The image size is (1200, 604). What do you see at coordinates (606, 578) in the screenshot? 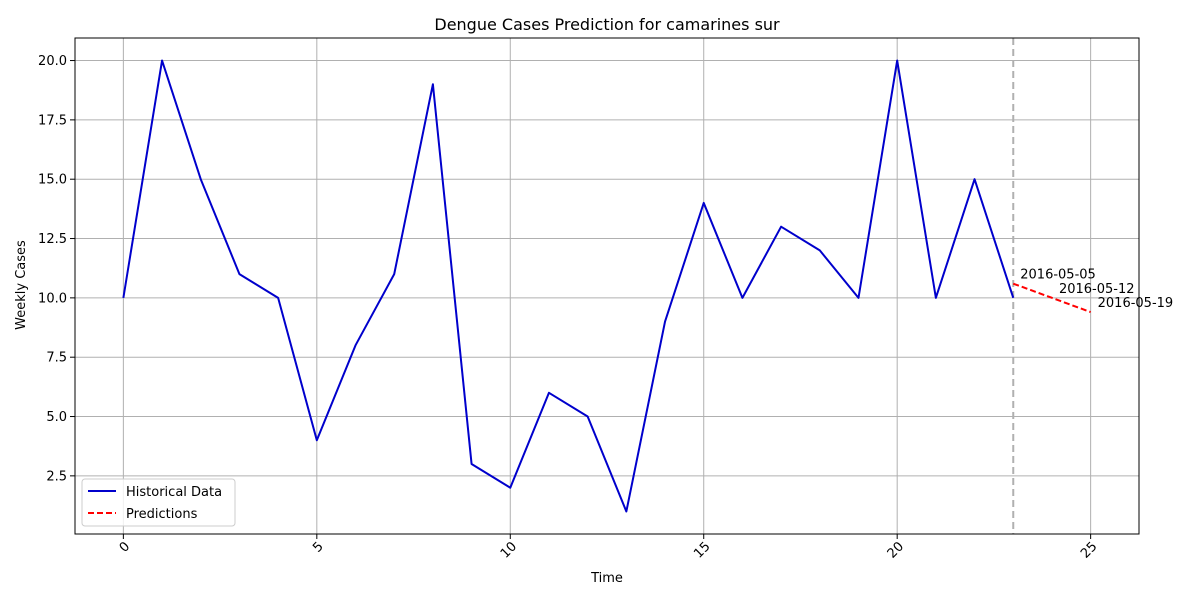
I see `x-axis-label: Time` at bounding box center [606, 578].